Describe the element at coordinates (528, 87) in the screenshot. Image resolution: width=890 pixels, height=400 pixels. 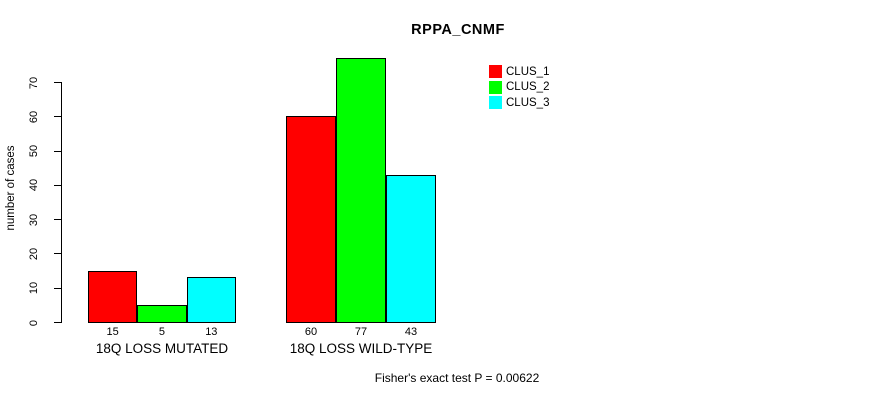
I see `legend-label: CLUS_2` at that location.